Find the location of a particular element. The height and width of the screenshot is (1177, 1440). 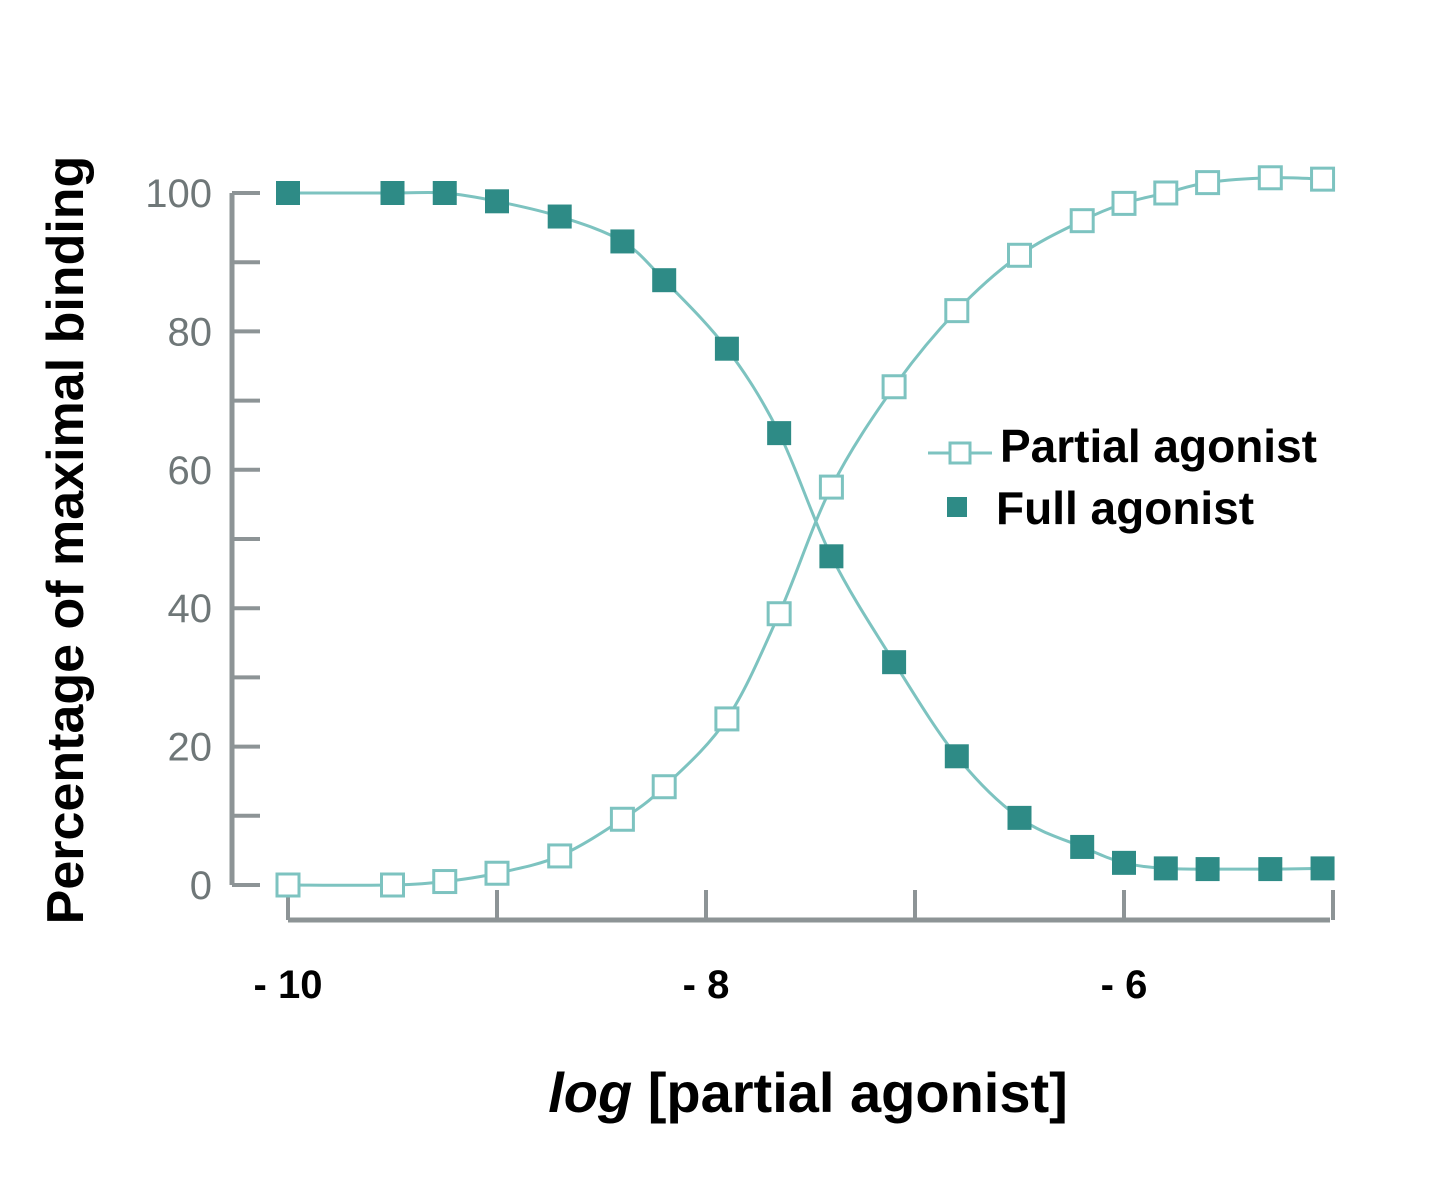

x-axis-label: log [partial agonist] is located at coordinates (808, 1092).